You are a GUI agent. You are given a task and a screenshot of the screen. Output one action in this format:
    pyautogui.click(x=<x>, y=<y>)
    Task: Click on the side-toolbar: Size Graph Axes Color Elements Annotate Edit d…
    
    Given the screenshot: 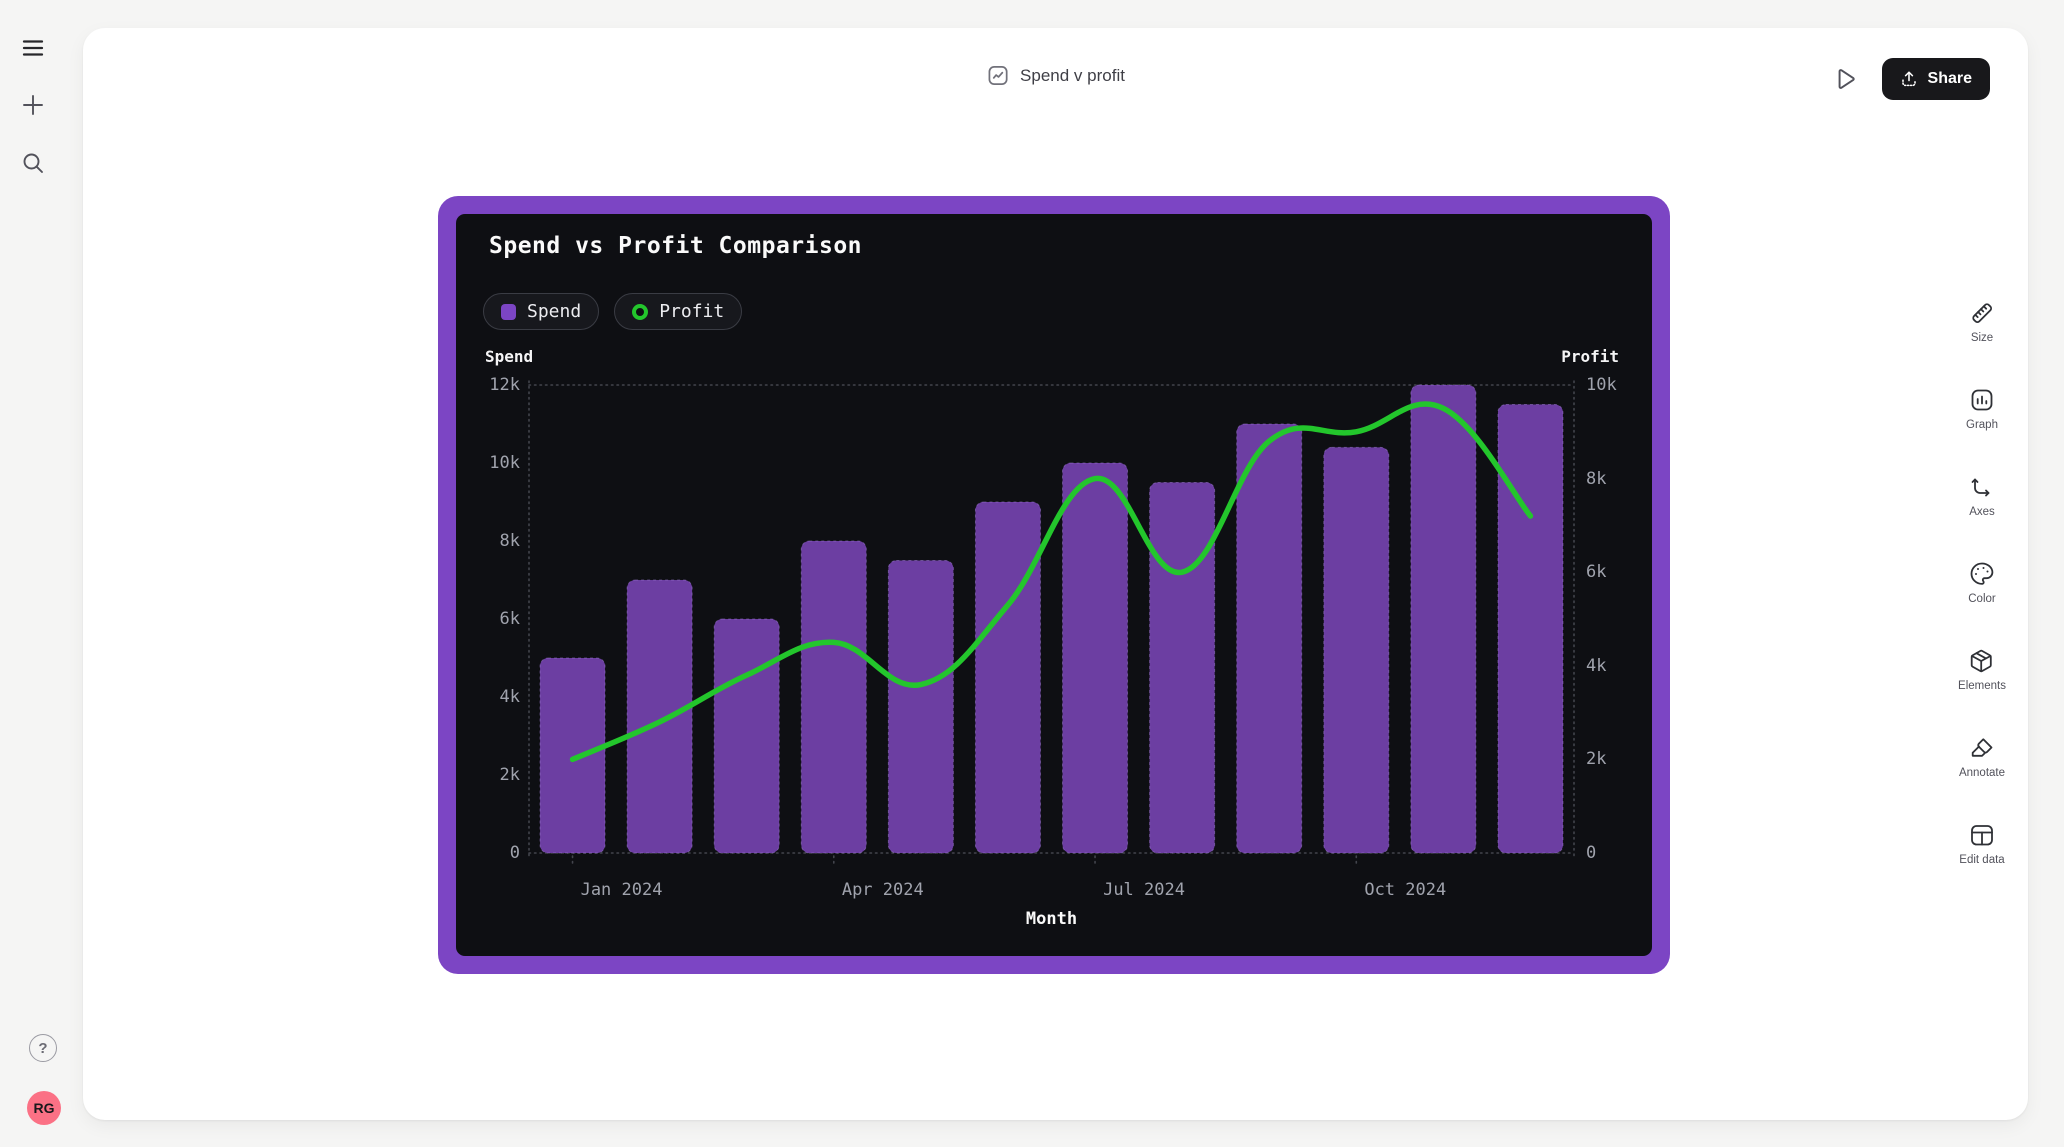 What is the action you would take?
    pyautogui.click(x=1982, y=583)
    